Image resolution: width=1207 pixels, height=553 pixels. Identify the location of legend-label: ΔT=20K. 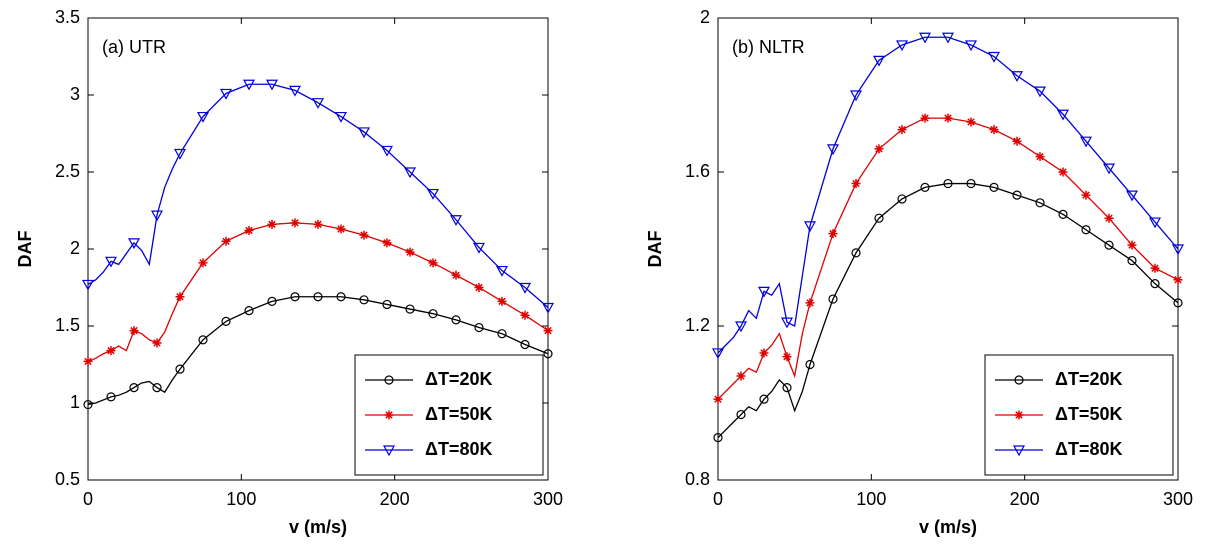
(458, 379).